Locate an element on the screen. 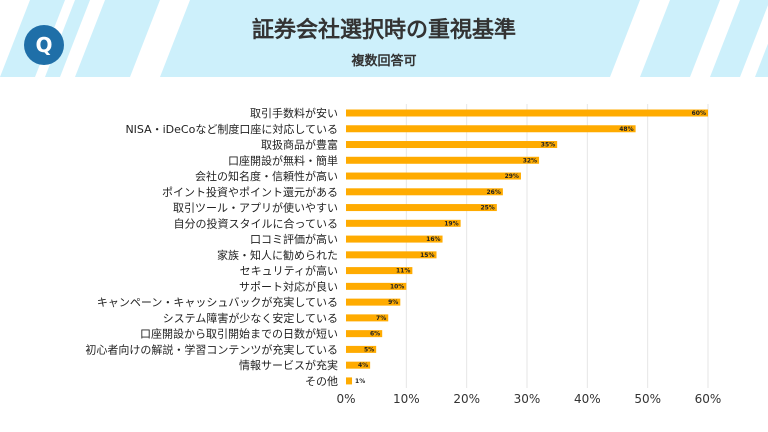 The width and height of the screenshot is (768, 432). category-label: 取扱商品が豊富 is located at coordinates (299, 145).